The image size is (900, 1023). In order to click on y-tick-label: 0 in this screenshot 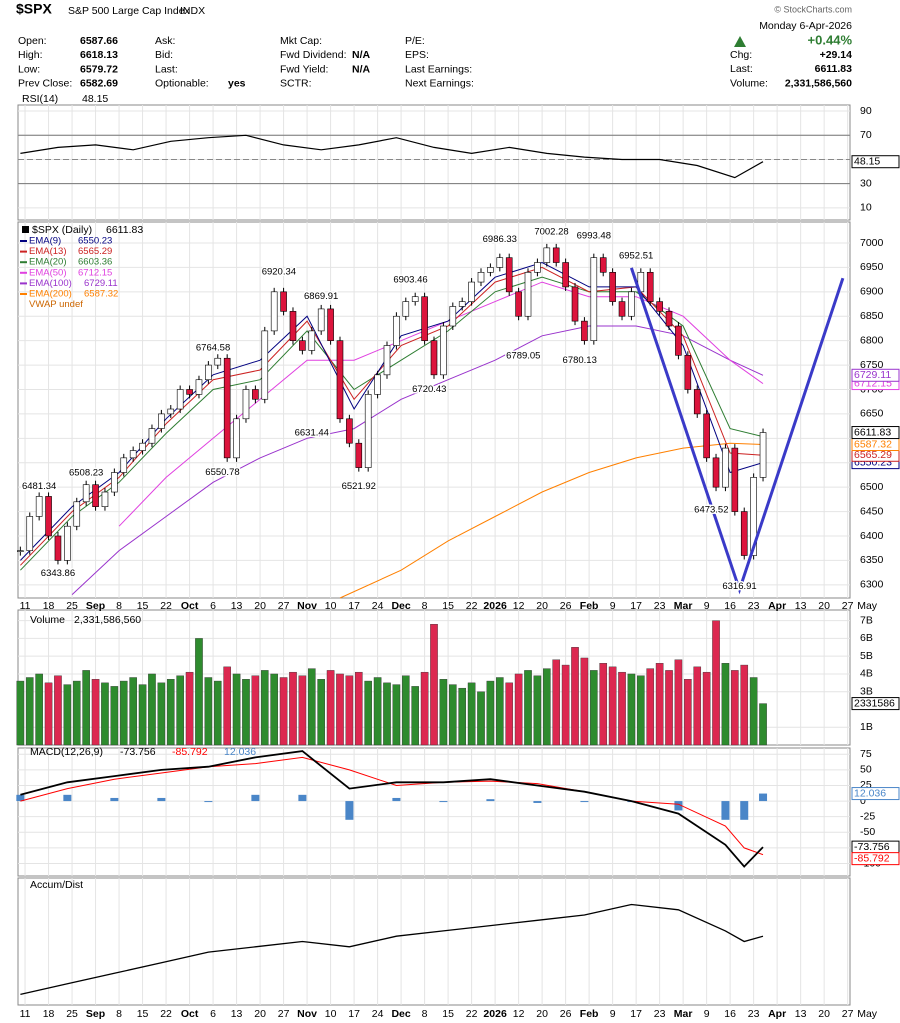, I will do `click(863, 801)`.